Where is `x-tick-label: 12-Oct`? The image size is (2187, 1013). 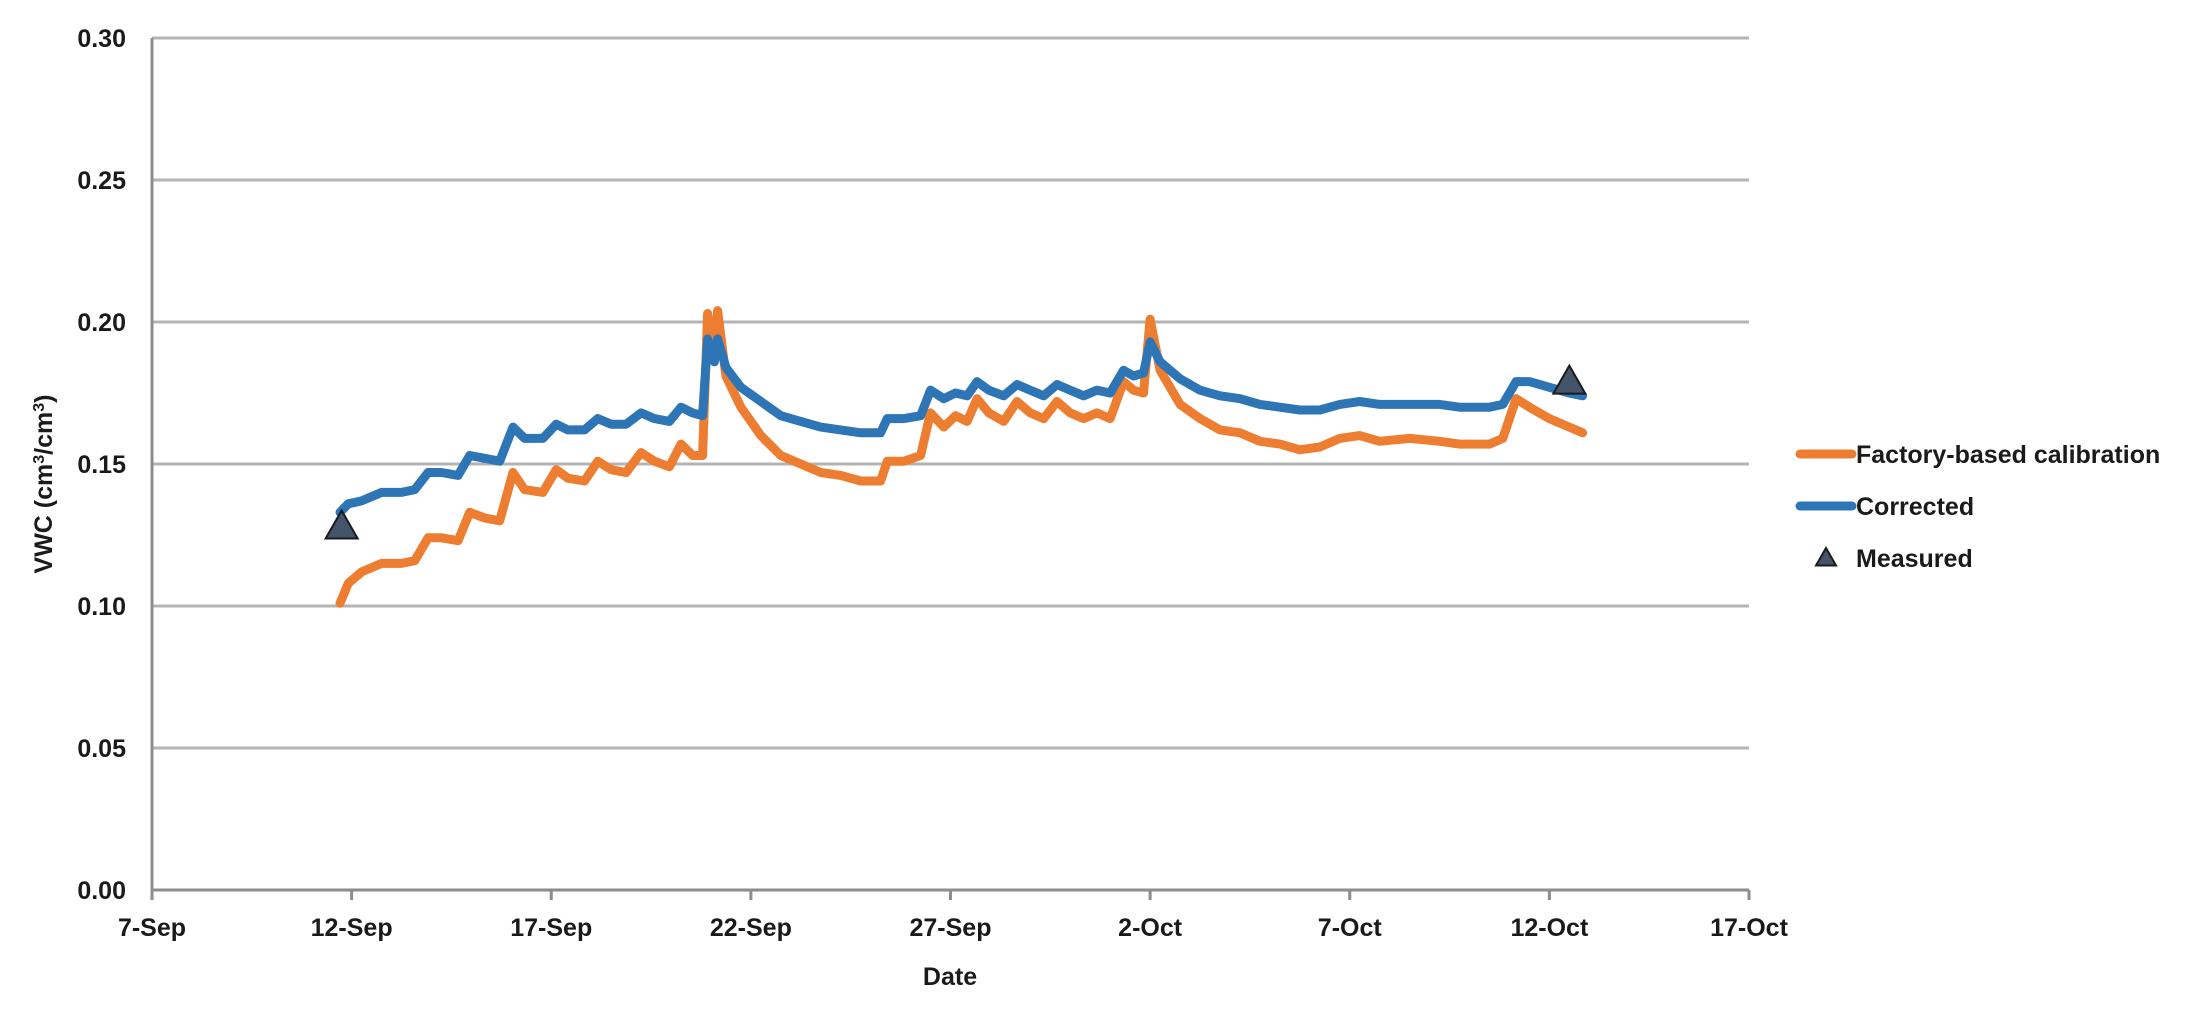
x-tick-label: 12-Oct is located at coordinates (1549, 928).